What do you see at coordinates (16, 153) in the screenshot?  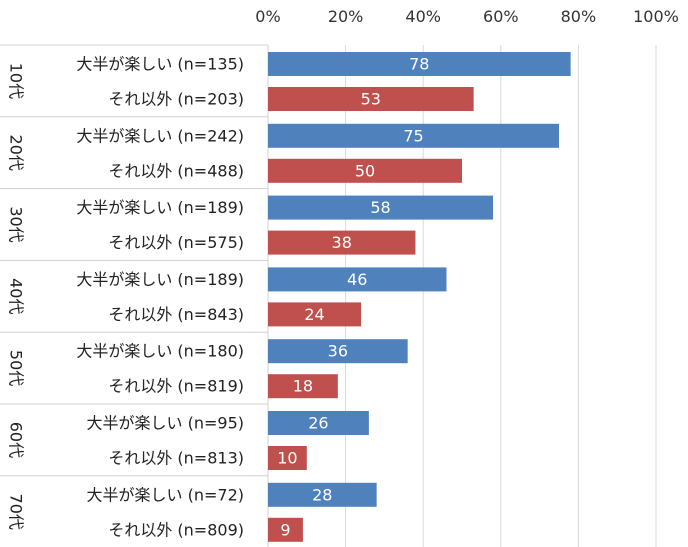 I see `group-label: 20代` at bounding box center [16, 153].